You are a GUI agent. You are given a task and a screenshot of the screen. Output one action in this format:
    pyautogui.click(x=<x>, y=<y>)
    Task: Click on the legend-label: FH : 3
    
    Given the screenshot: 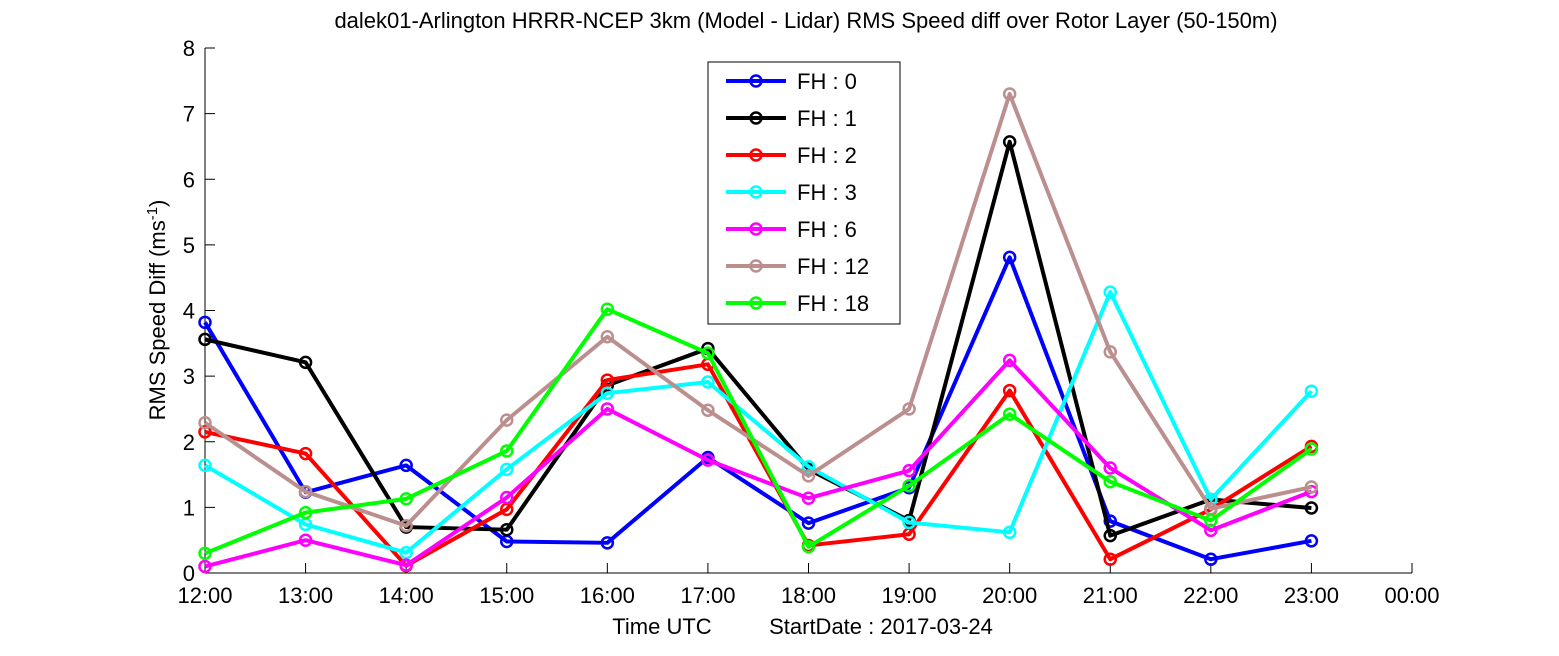 What is the action you would take?
    pyautogui.click(x=827, y=192)
    